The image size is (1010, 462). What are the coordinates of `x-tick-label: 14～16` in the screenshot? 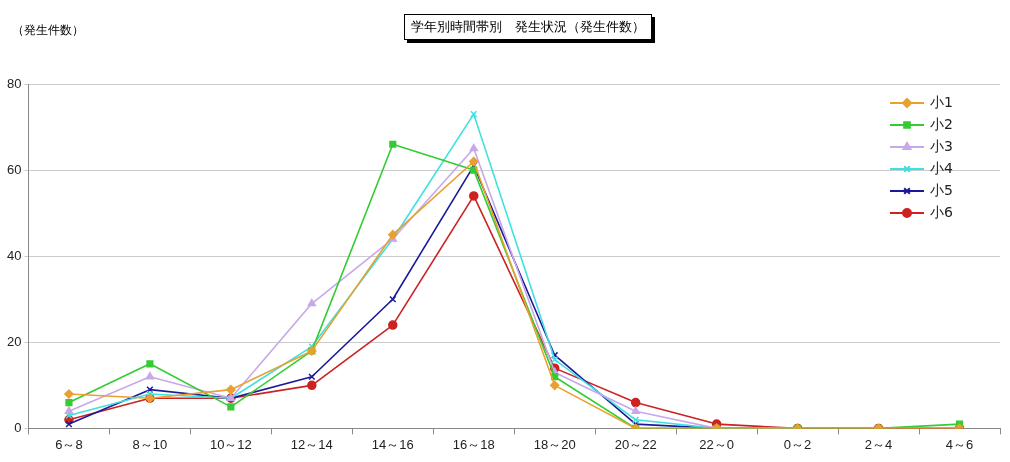 It's located at (392, 444).